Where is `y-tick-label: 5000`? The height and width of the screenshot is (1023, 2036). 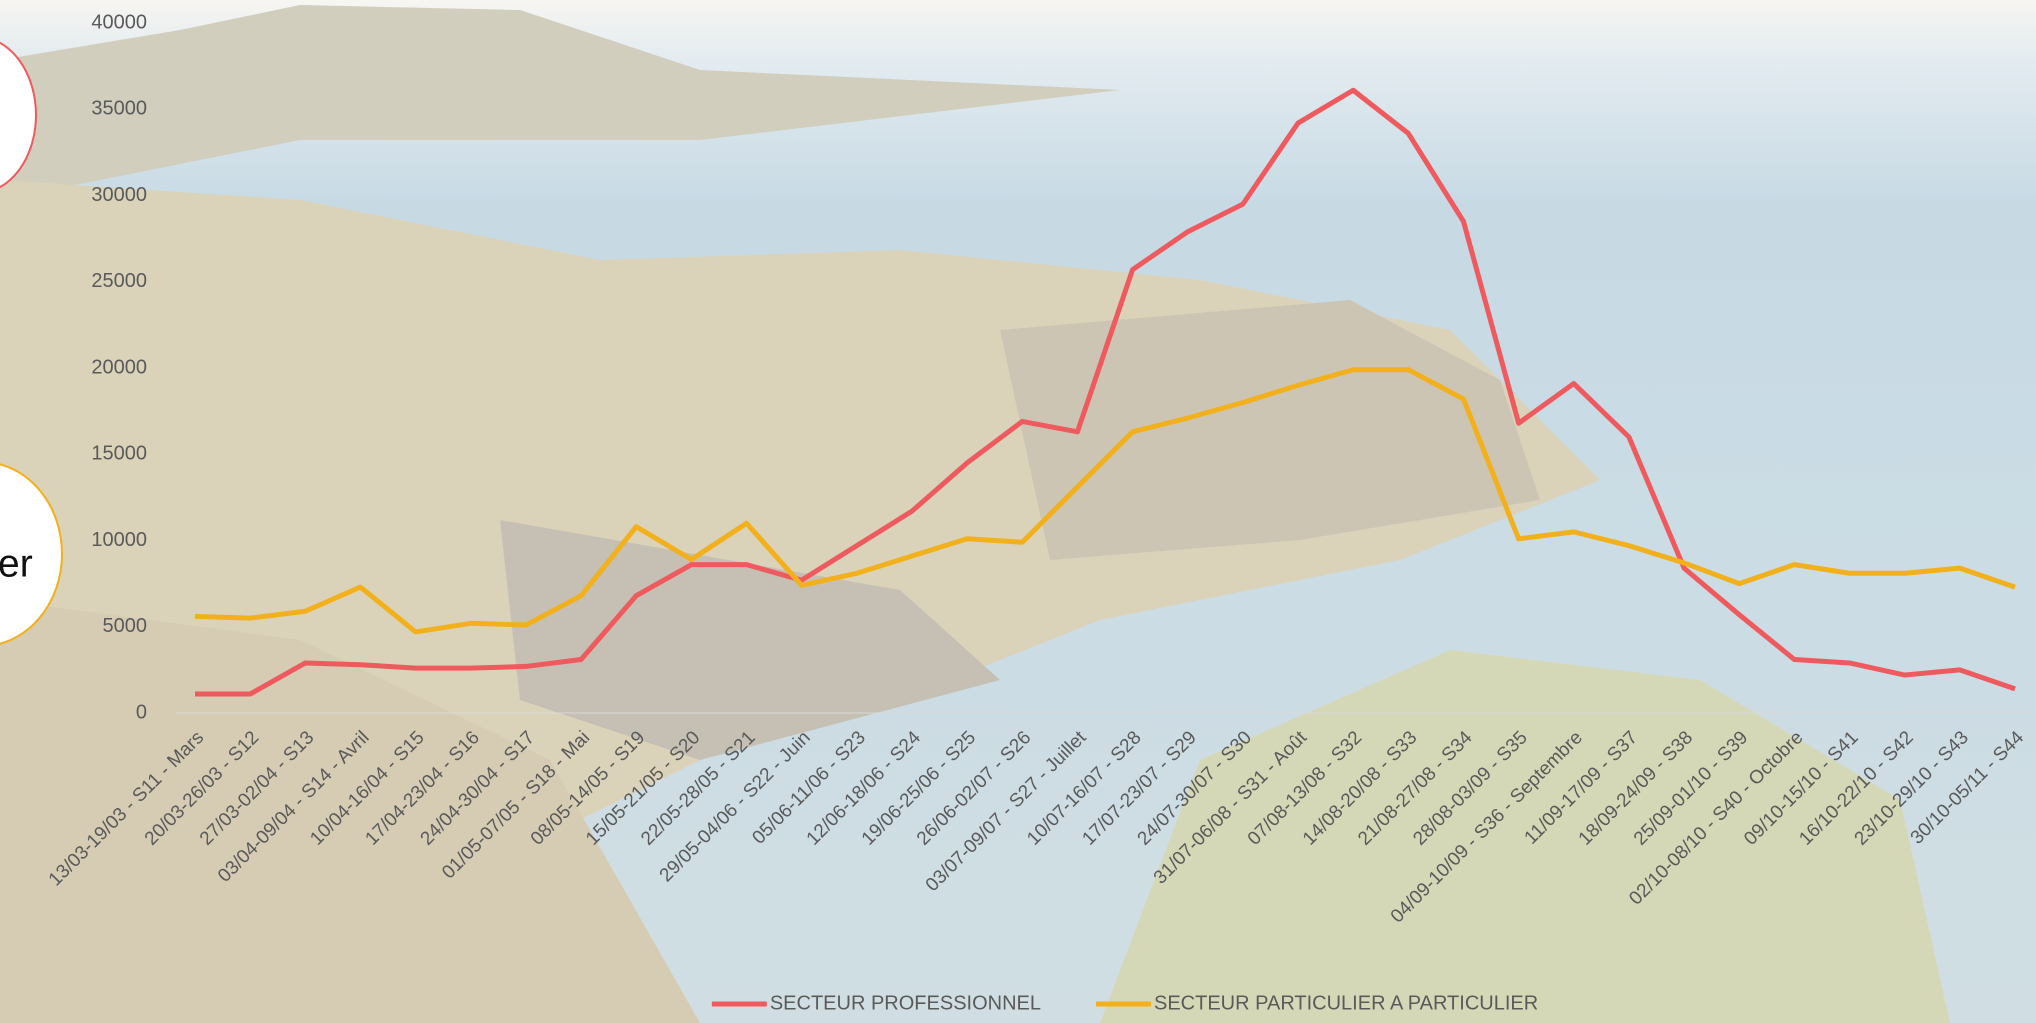 y-tick-label: 5000 is located at coordinates (125, 626).